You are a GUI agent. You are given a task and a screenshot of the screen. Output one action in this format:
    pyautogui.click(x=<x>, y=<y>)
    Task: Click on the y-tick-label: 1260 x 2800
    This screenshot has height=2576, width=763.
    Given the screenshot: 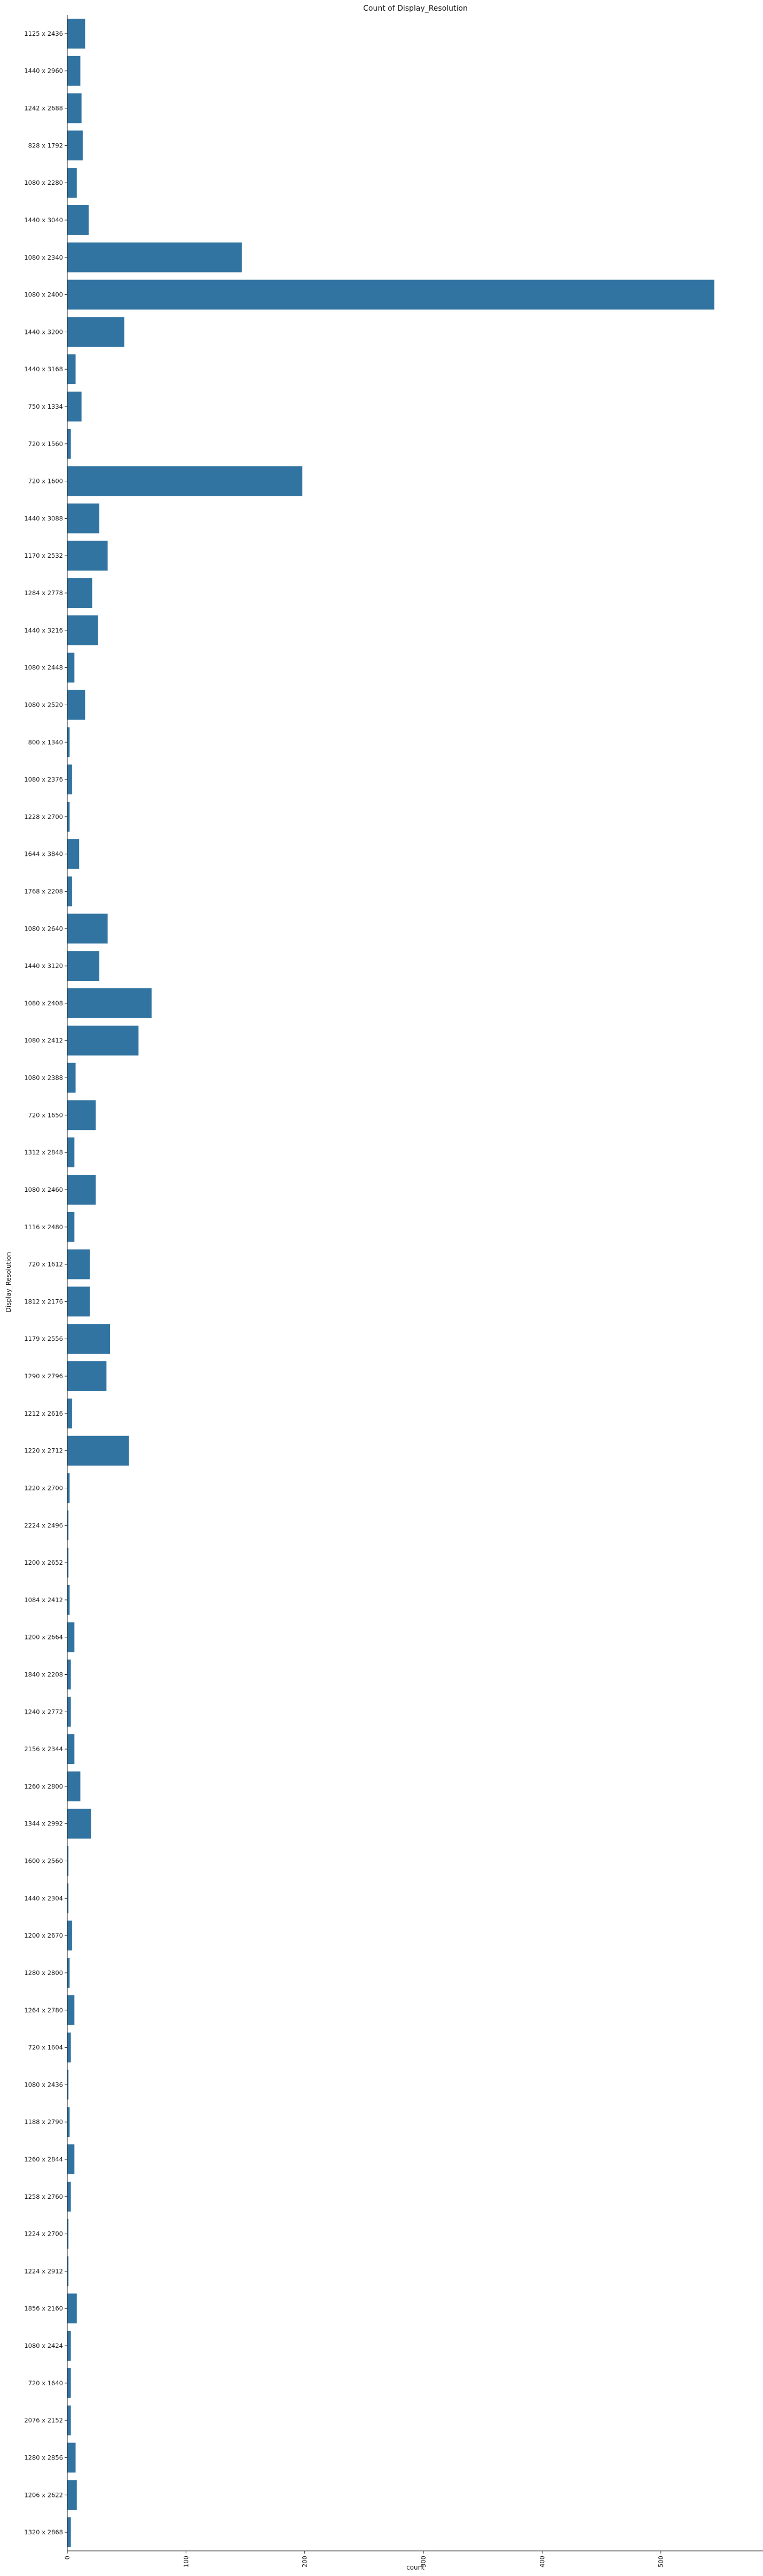 What is the action you would take?
    pyautogui.click(x=43, y=1786)
    